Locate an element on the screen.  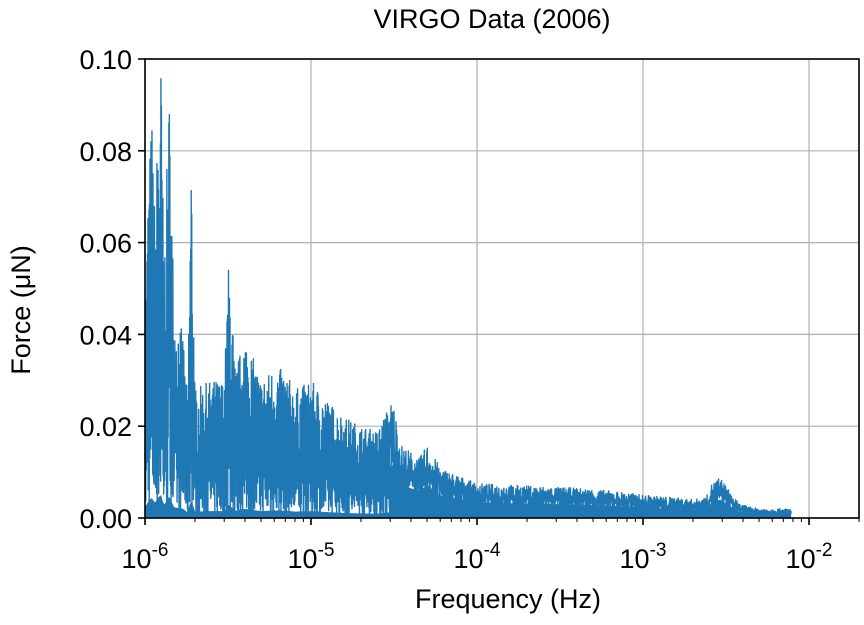
x-tick-exponent: -3 is located at coordinates (658, 550).